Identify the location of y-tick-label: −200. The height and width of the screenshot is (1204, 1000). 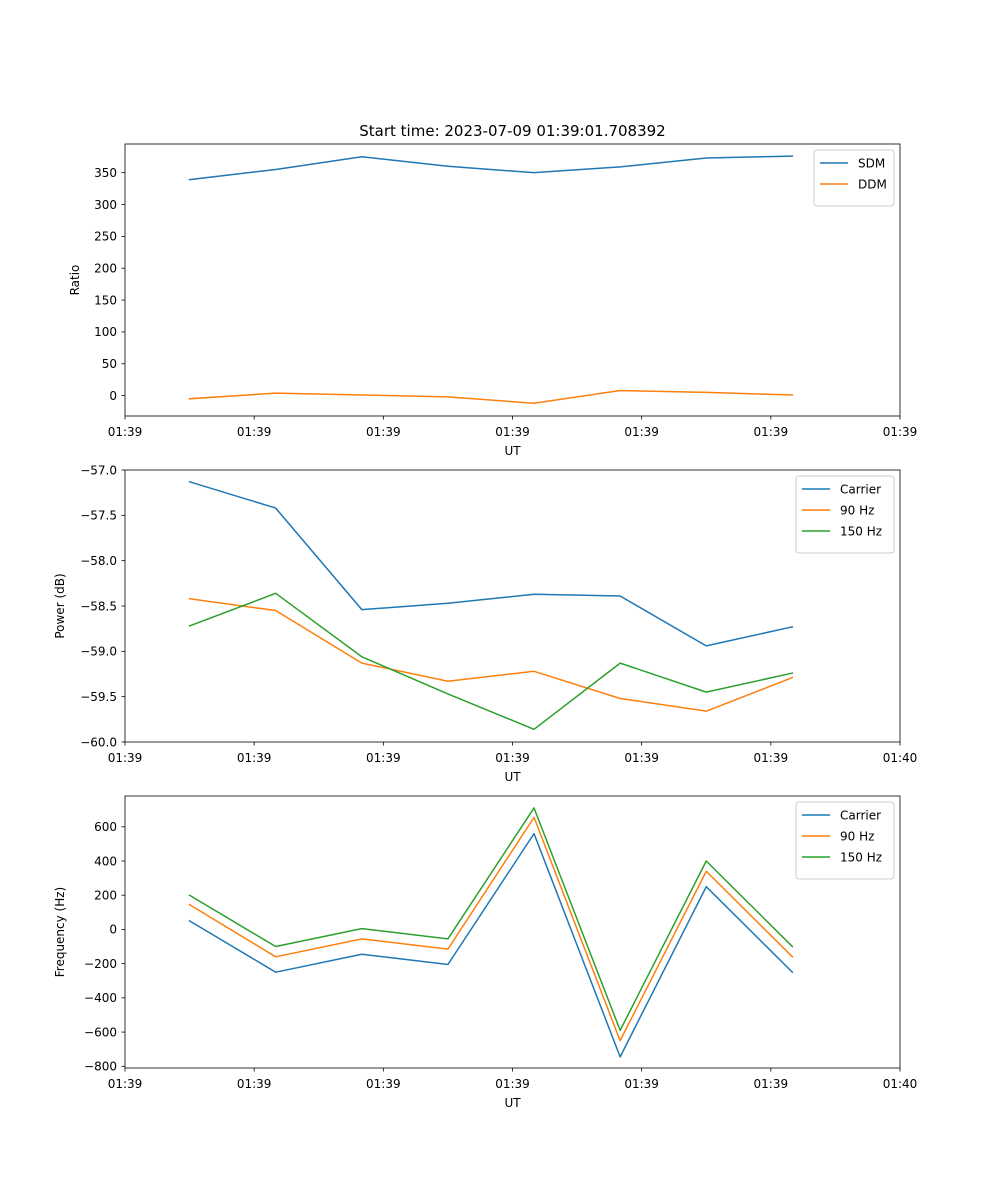
(100, 964).